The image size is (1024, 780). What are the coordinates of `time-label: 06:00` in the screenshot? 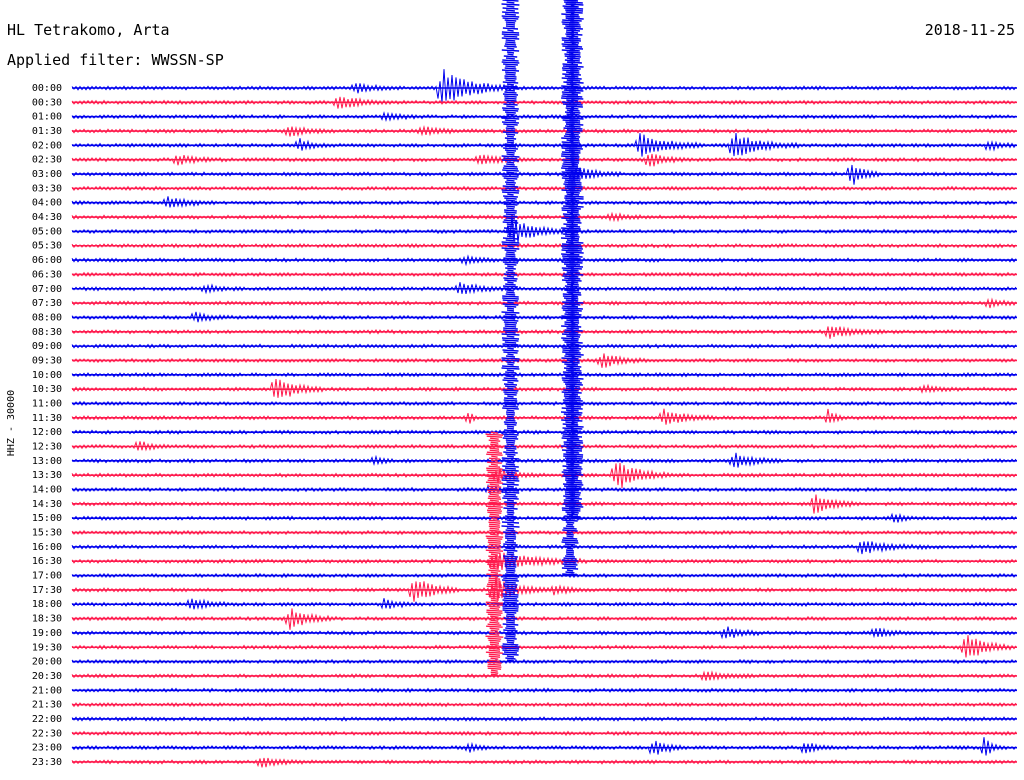 It's located at (47, 260).